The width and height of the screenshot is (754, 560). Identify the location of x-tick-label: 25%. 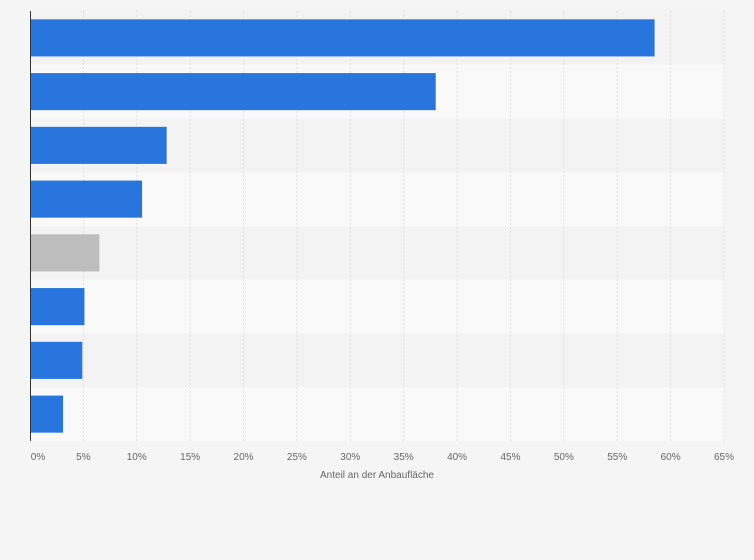
(297, 457).